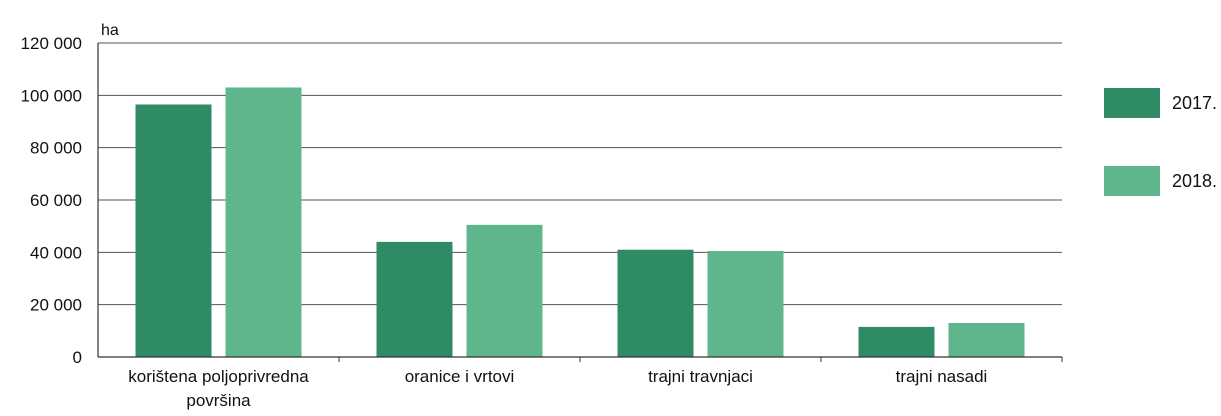  Describe the element at coordinates (1160, 142) in the screenshot. I see `legend: 2017. 2018.` at that location.